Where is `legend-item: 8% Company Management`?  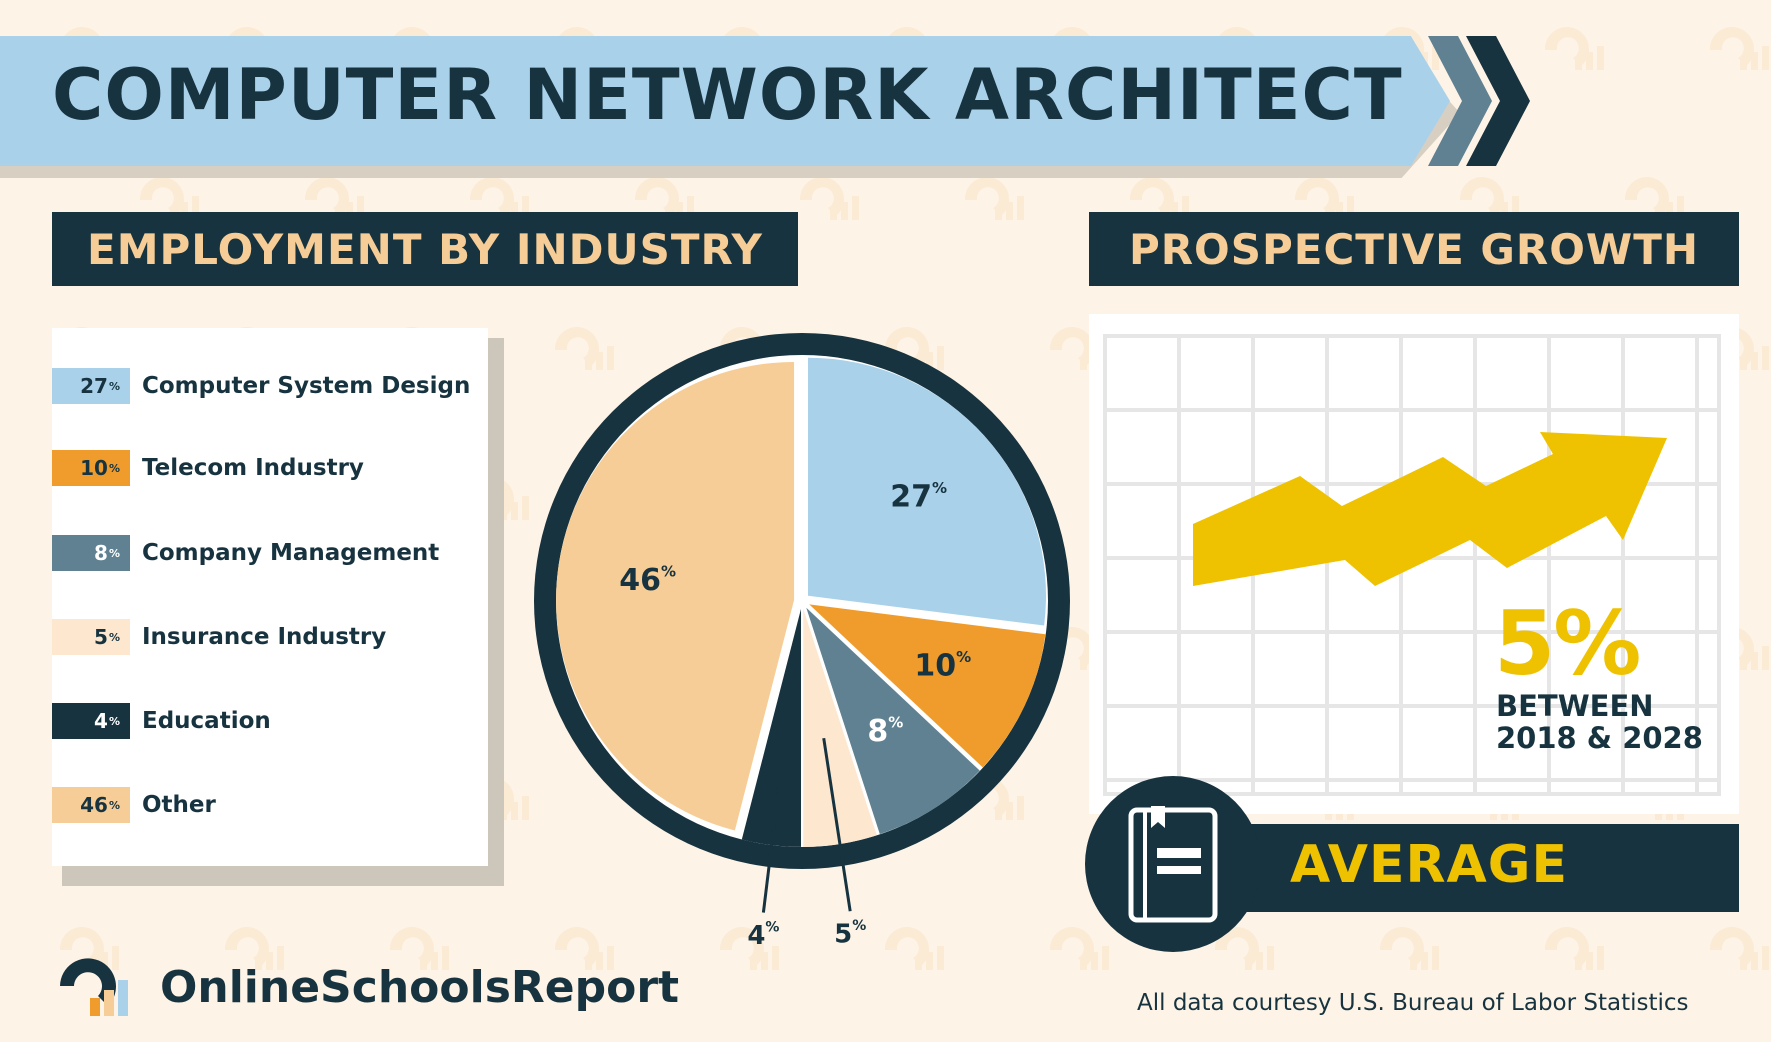
legend-item: 8% Company Management is located at coordinates (245, 553).